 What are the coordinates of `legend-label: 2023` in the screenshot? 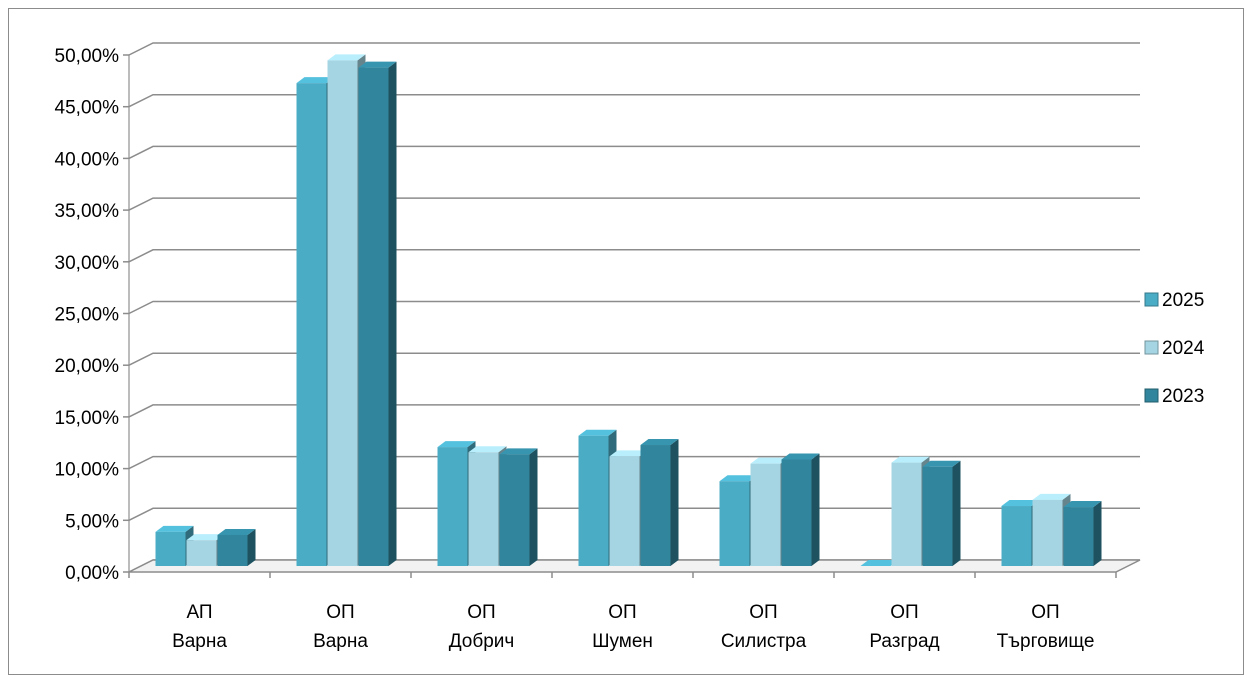 It's located at (1183, 396).